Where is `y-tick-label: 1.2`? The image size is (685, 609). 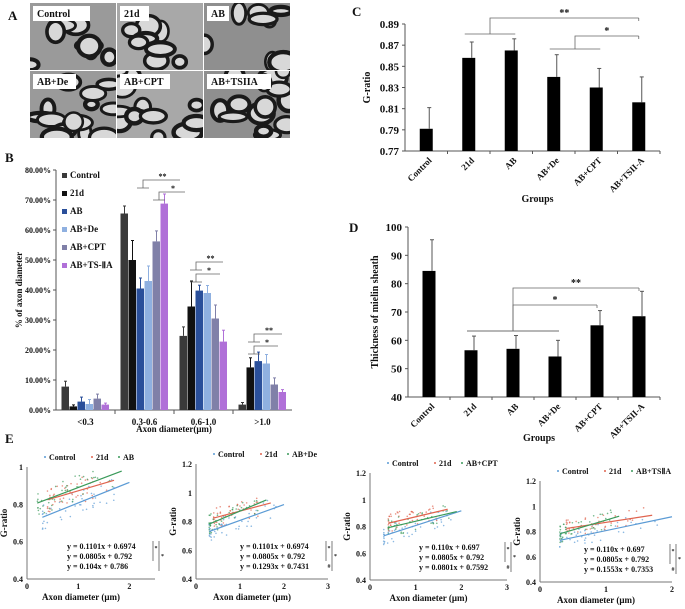
y-tick-label: 1.2 is located at coordinates (531, 481).